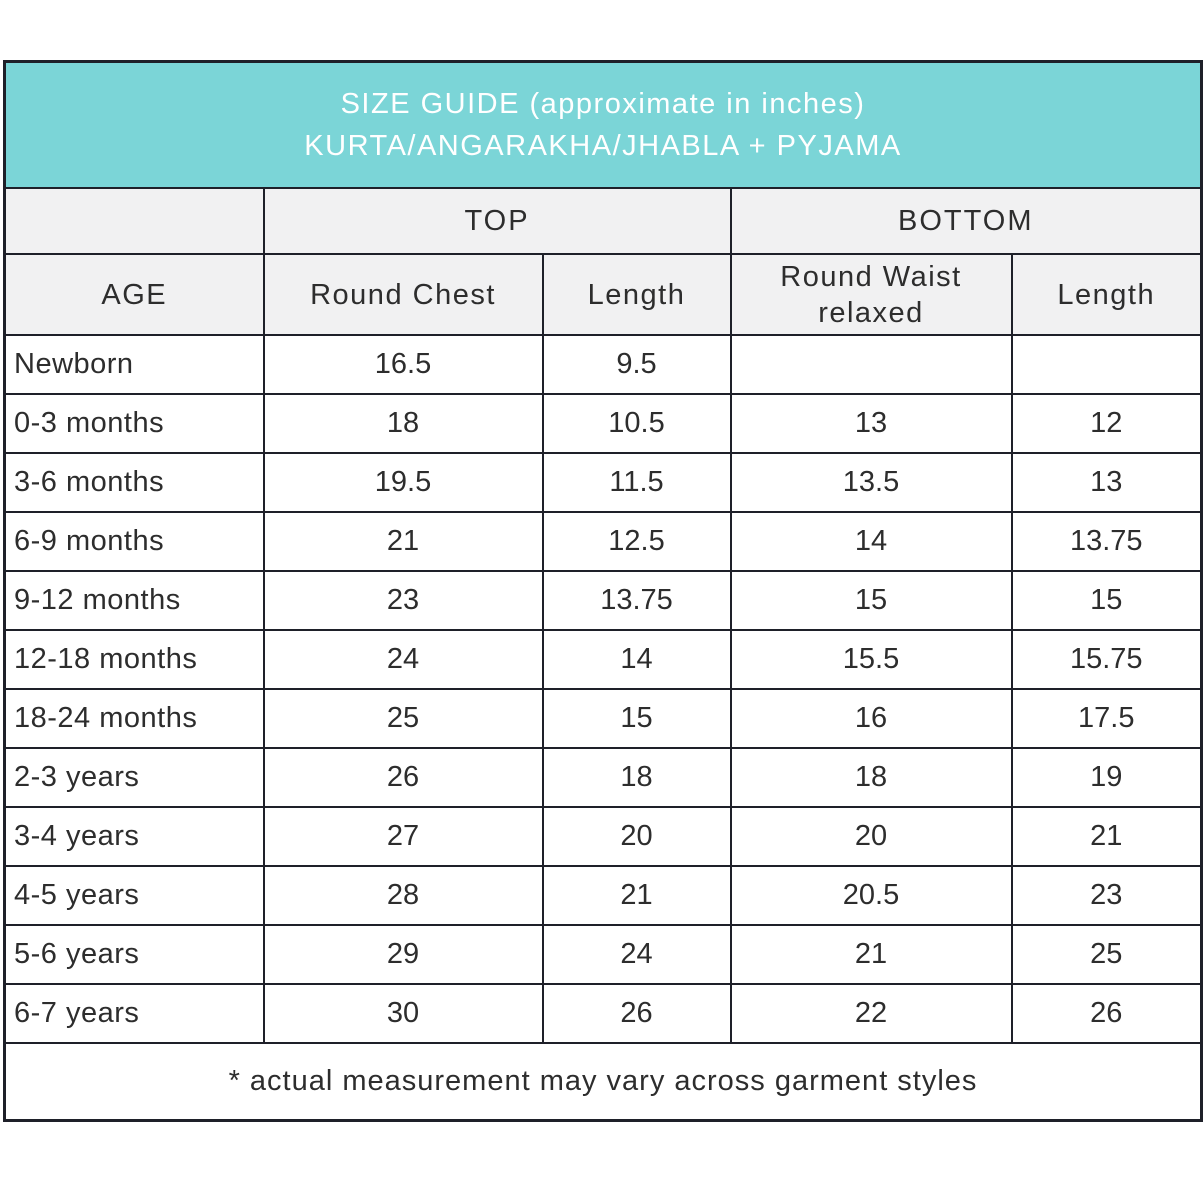 The height and width of the screenshot is (1204, 1204). I want to click on value-cell-top-length: 11.5, so click(636, 482).